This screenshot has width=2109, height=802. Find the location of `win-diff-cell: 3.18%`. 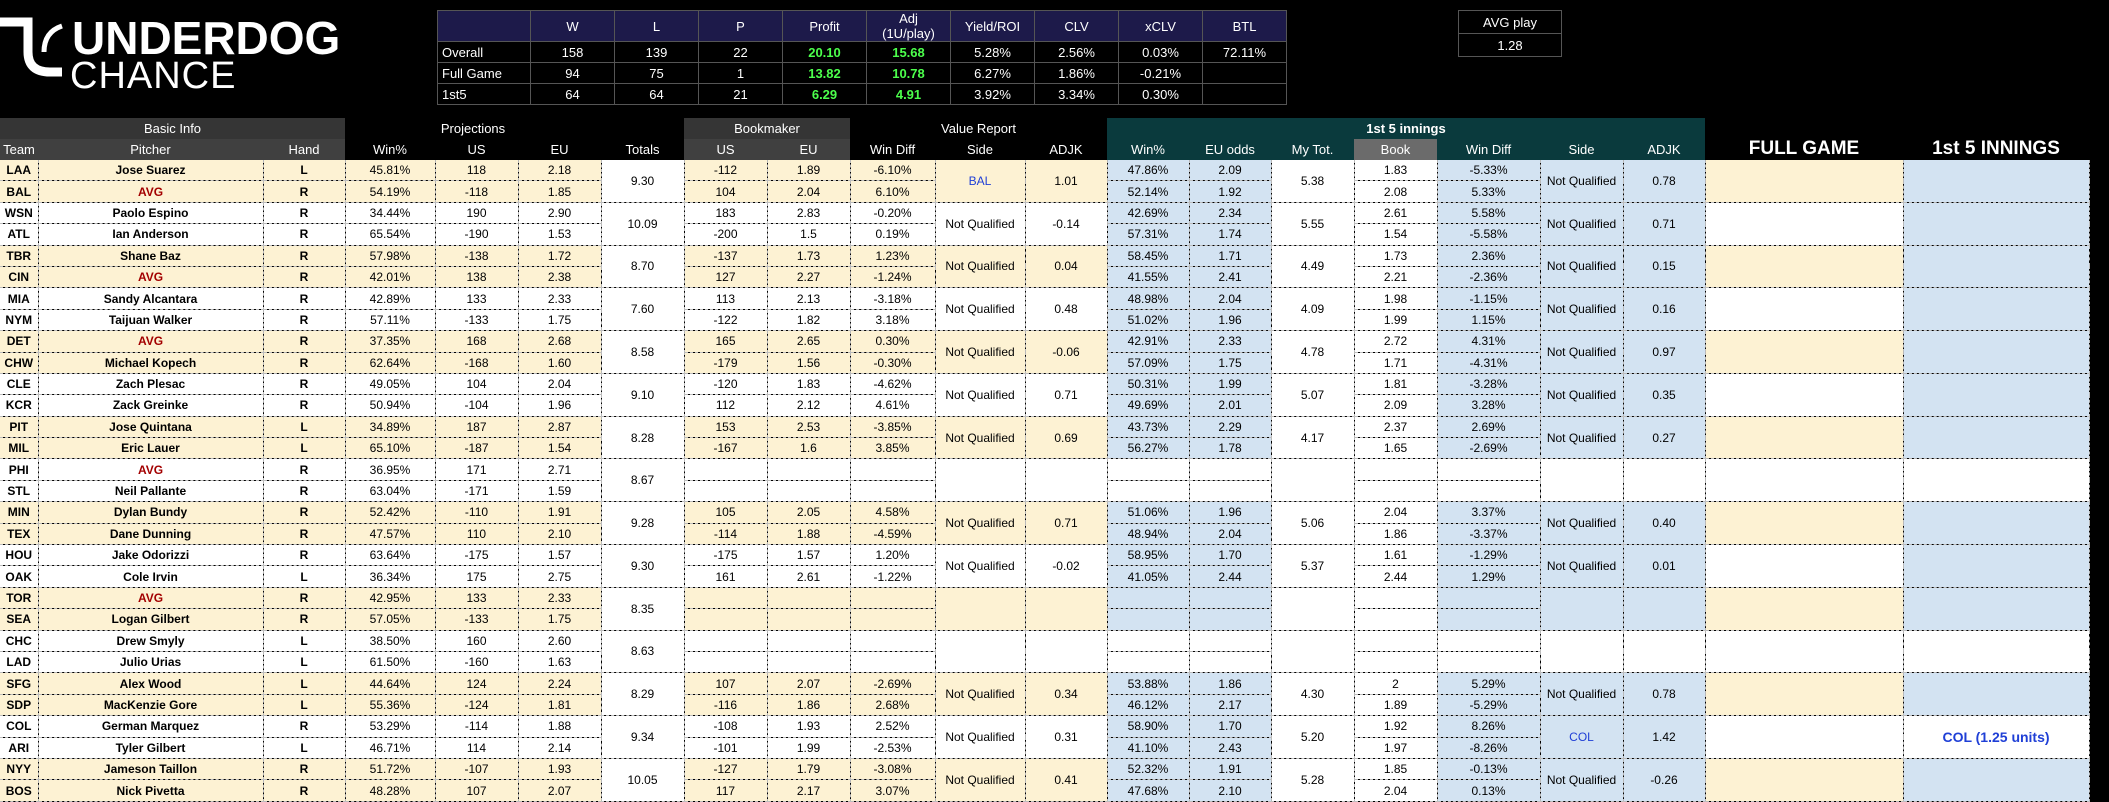

win-diff-cell: 3.18% is located at coordinates (893, 320).